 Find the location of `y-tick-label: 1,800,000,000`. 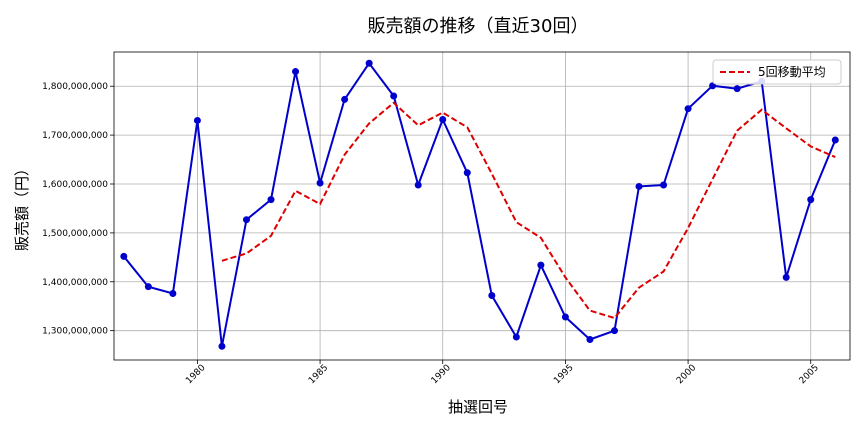

y-tick-label: 1,800,000,000 is located at coordinates (75, 87).